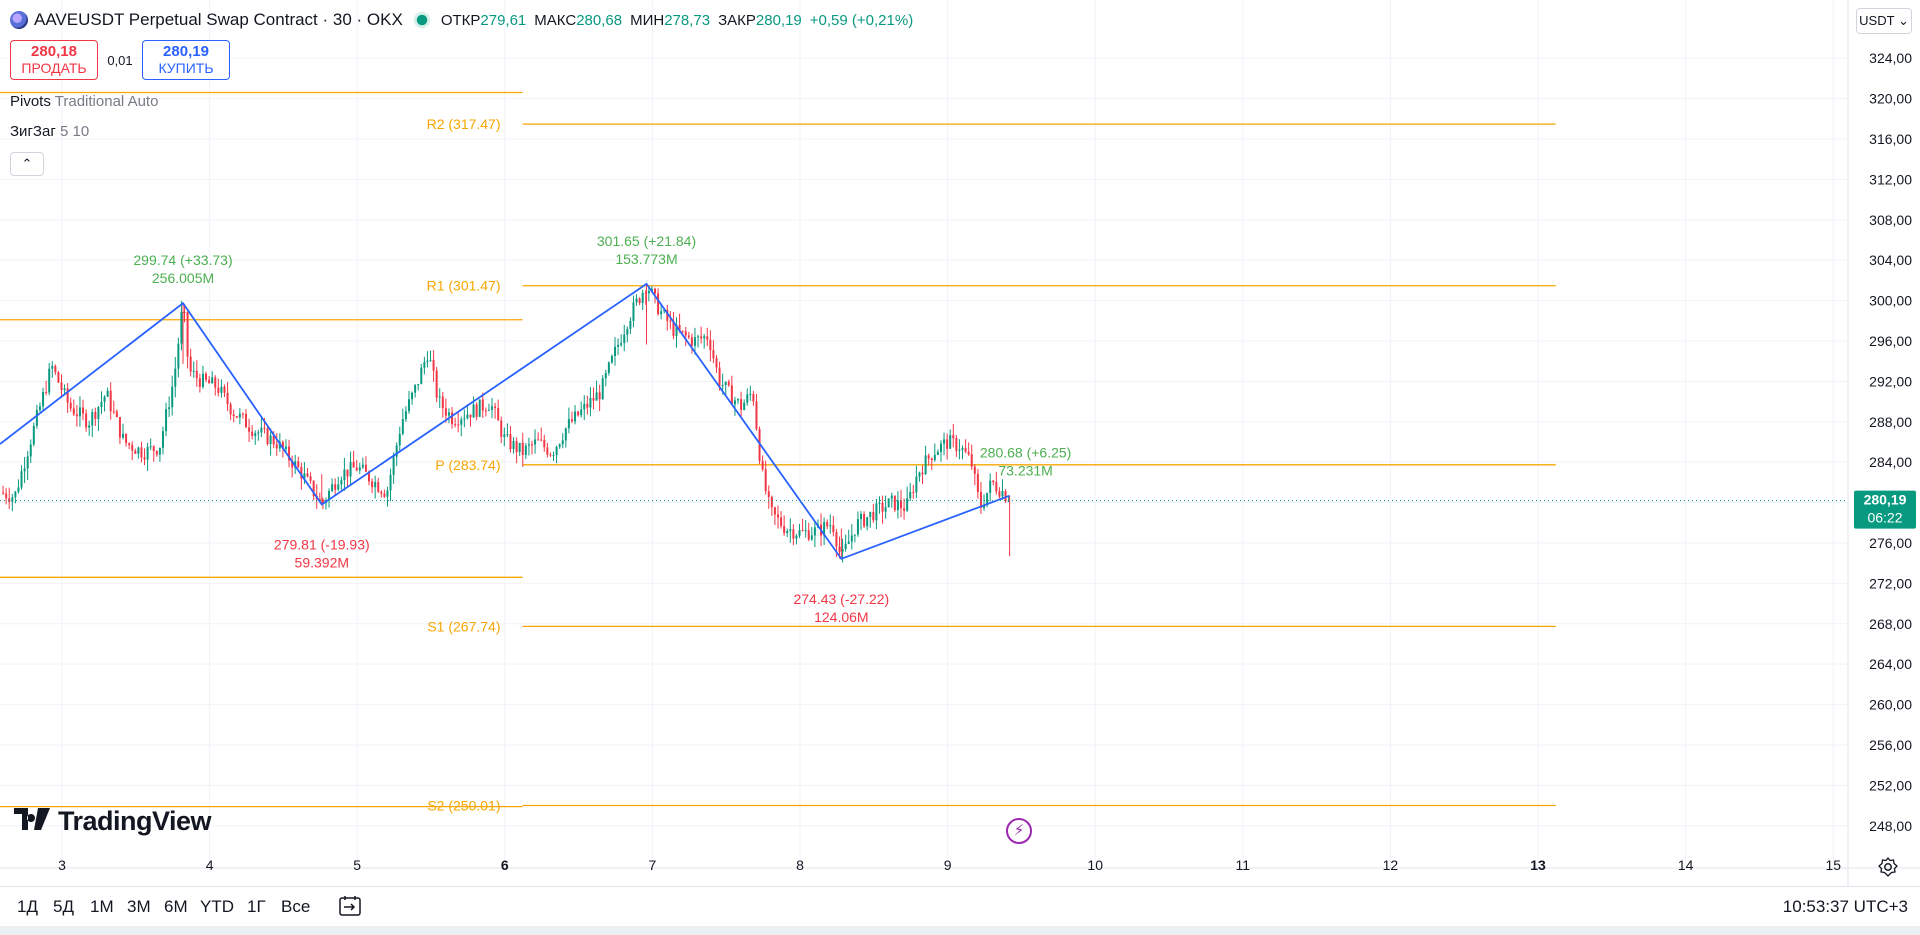 This screenshot has height=935, width=1920. I want to click on date-range-icon, so click(350, 906).